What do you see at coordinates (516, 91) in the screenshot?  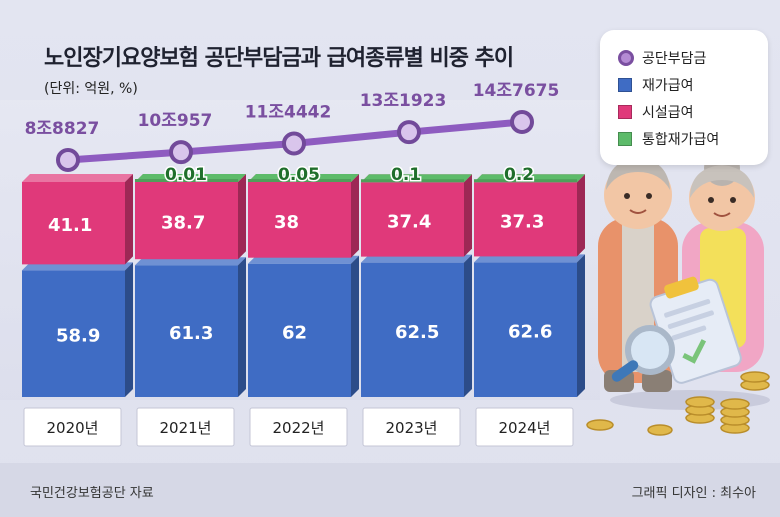 I see `line-value-label: 14조7675` at bounding box center [516, 91].